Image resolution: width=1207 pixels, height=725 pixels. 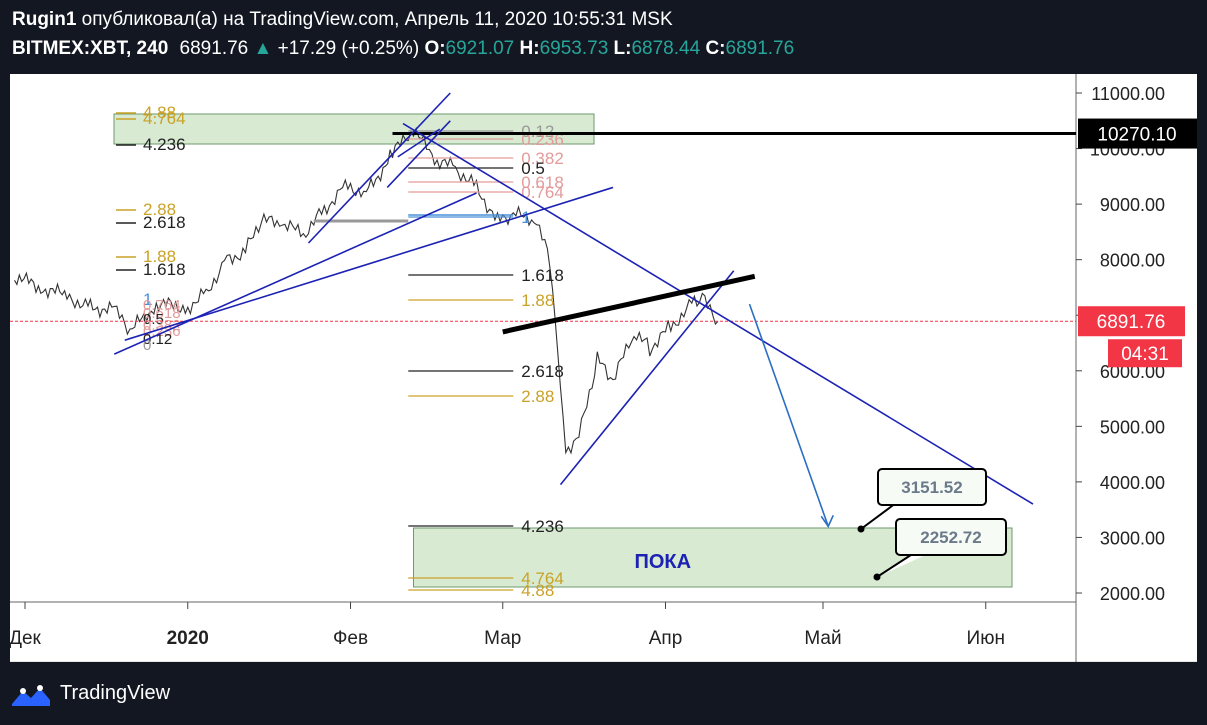 What do you see at coordinates (214, 48) in the screenshot?
I see `last-price: 6891.76` at bounding box center [214, 48].